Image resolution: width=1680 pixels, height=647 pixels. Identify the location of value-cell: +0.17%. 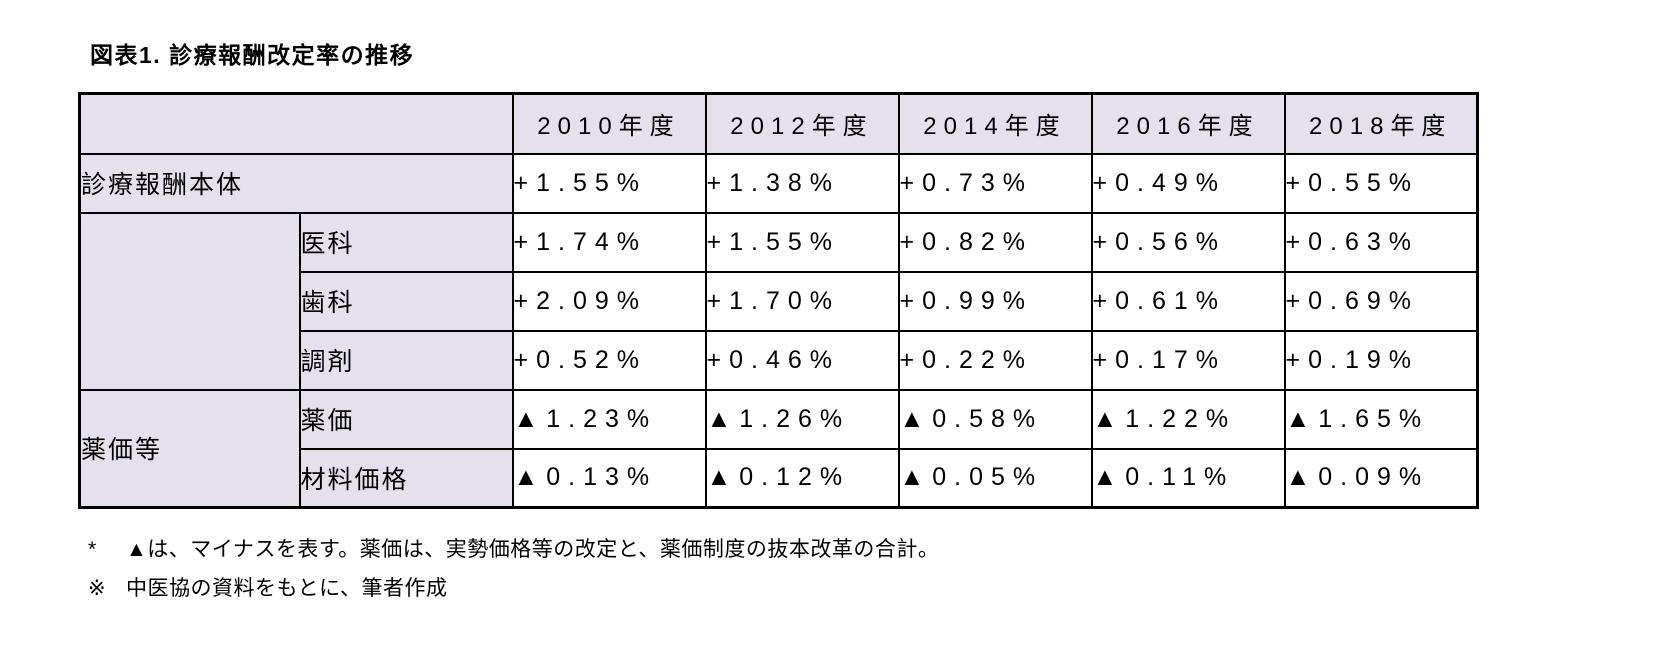
(1188, 360).